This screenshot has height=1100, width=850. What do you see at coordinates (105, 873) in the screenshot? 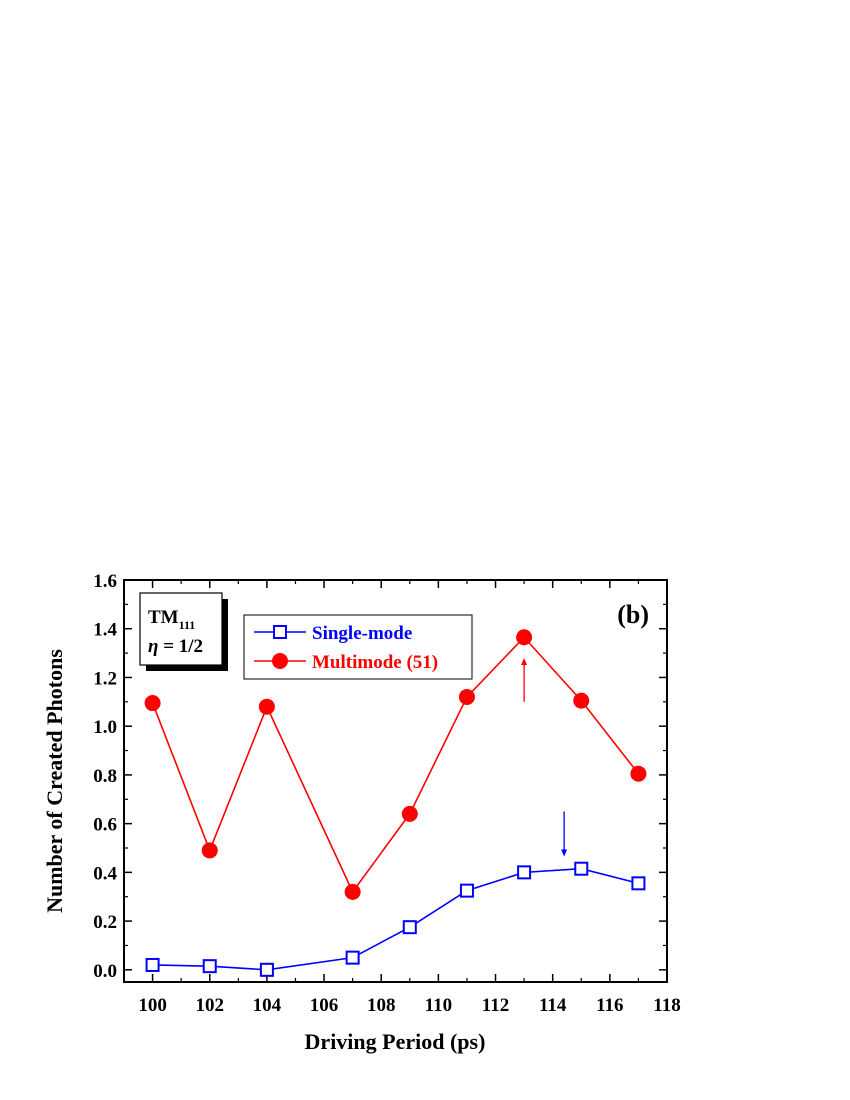
I see `y-tick-label: 0.4` at bounding box center [105, 873].